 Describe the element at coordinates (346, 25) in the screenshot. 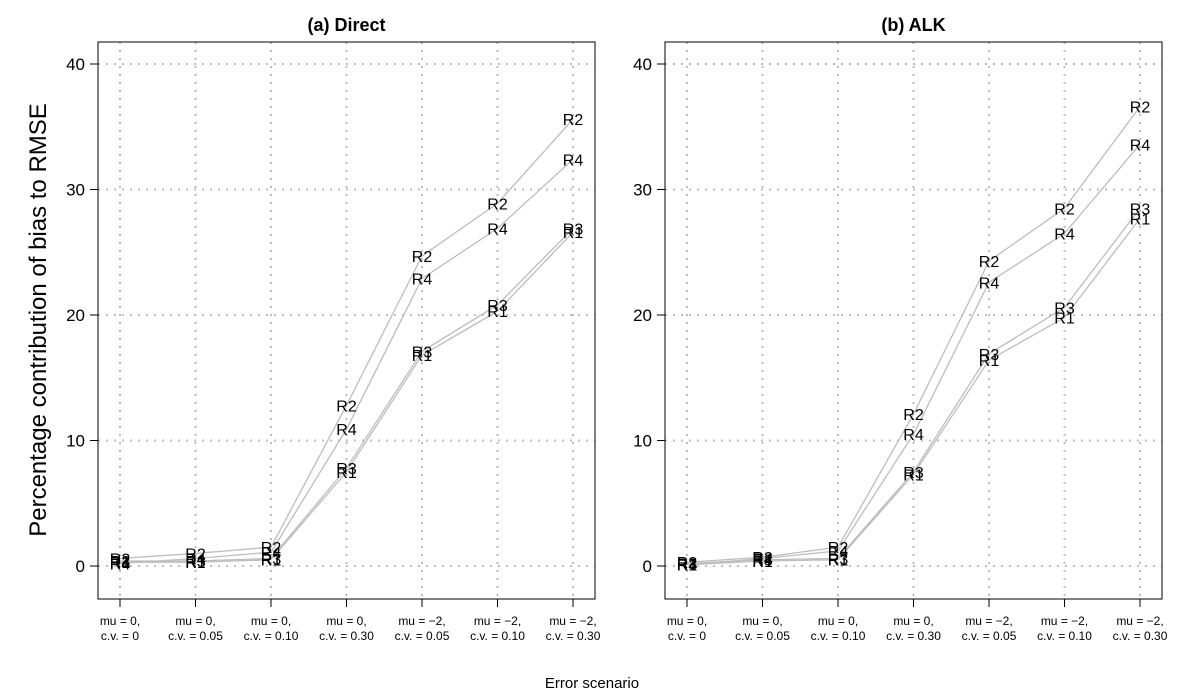

I see `chart-title: (a) Direct` at that location.